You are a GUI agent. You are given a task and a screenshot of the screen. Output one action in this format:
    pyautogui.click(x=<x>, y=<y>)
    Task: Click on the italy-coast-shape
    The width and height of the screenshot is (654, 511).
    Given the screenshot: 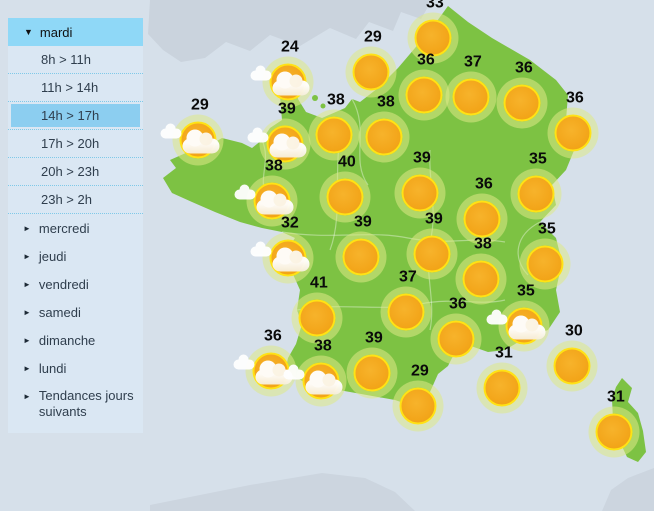 What is the action you would take?
    pyautogui.click(x=628, y=489)
    